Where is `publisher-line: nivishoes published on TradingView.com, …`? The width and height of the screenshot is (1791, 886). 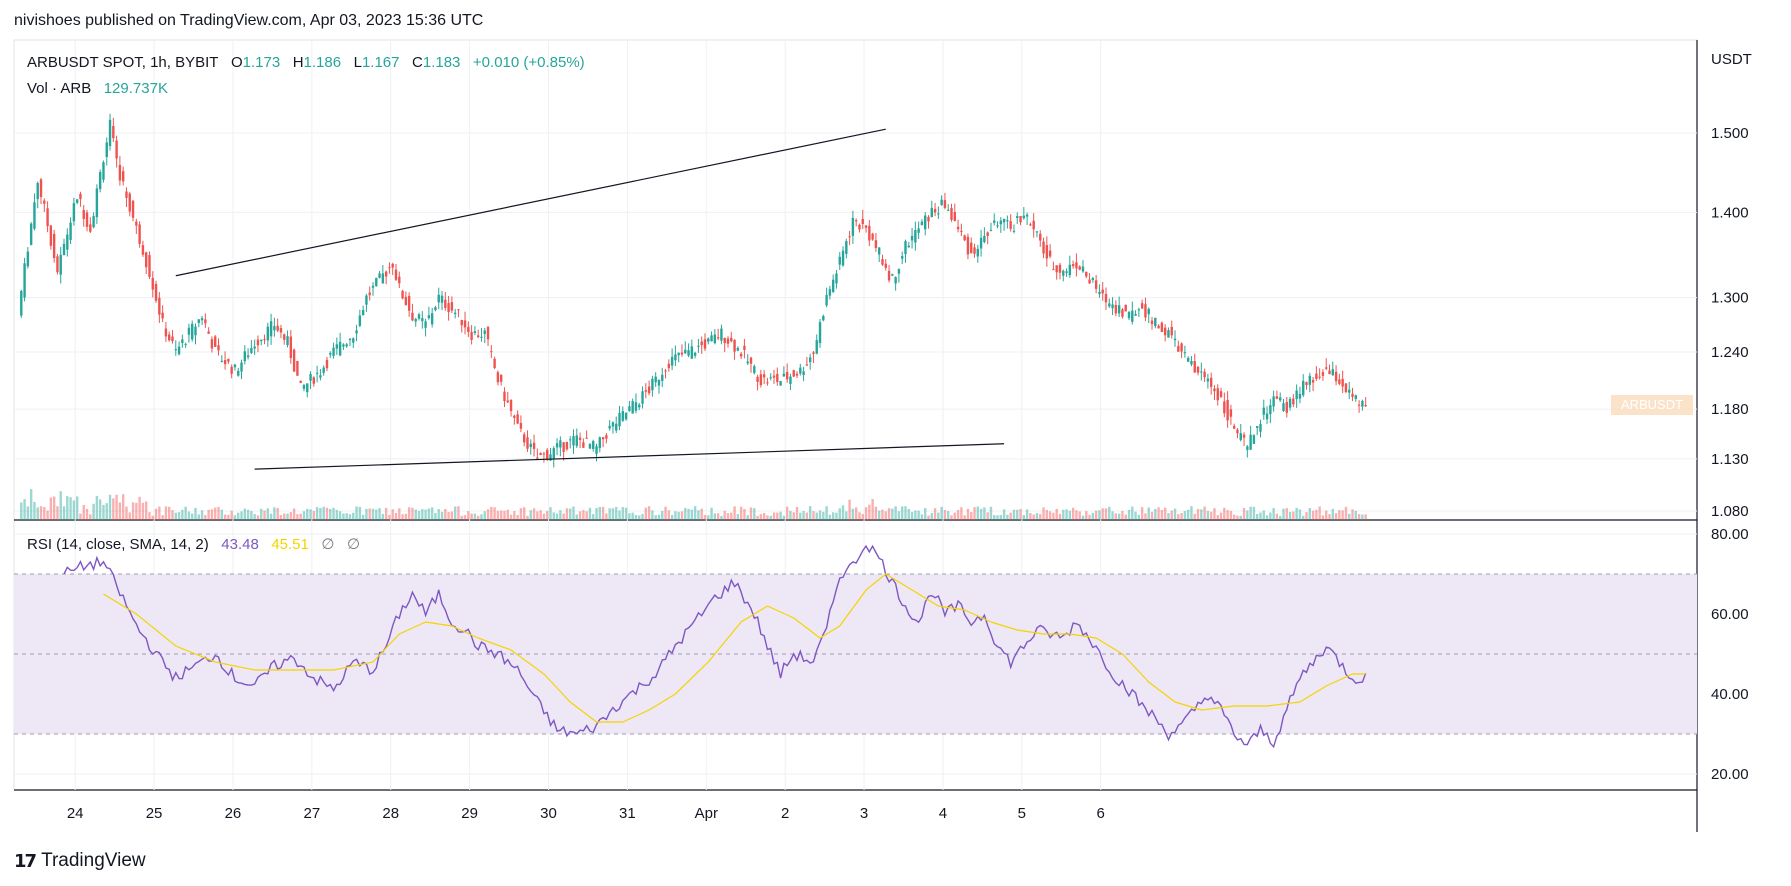 publisher-line: nivishoes published on TradingView.com, … is located at coordinates (249, 20).